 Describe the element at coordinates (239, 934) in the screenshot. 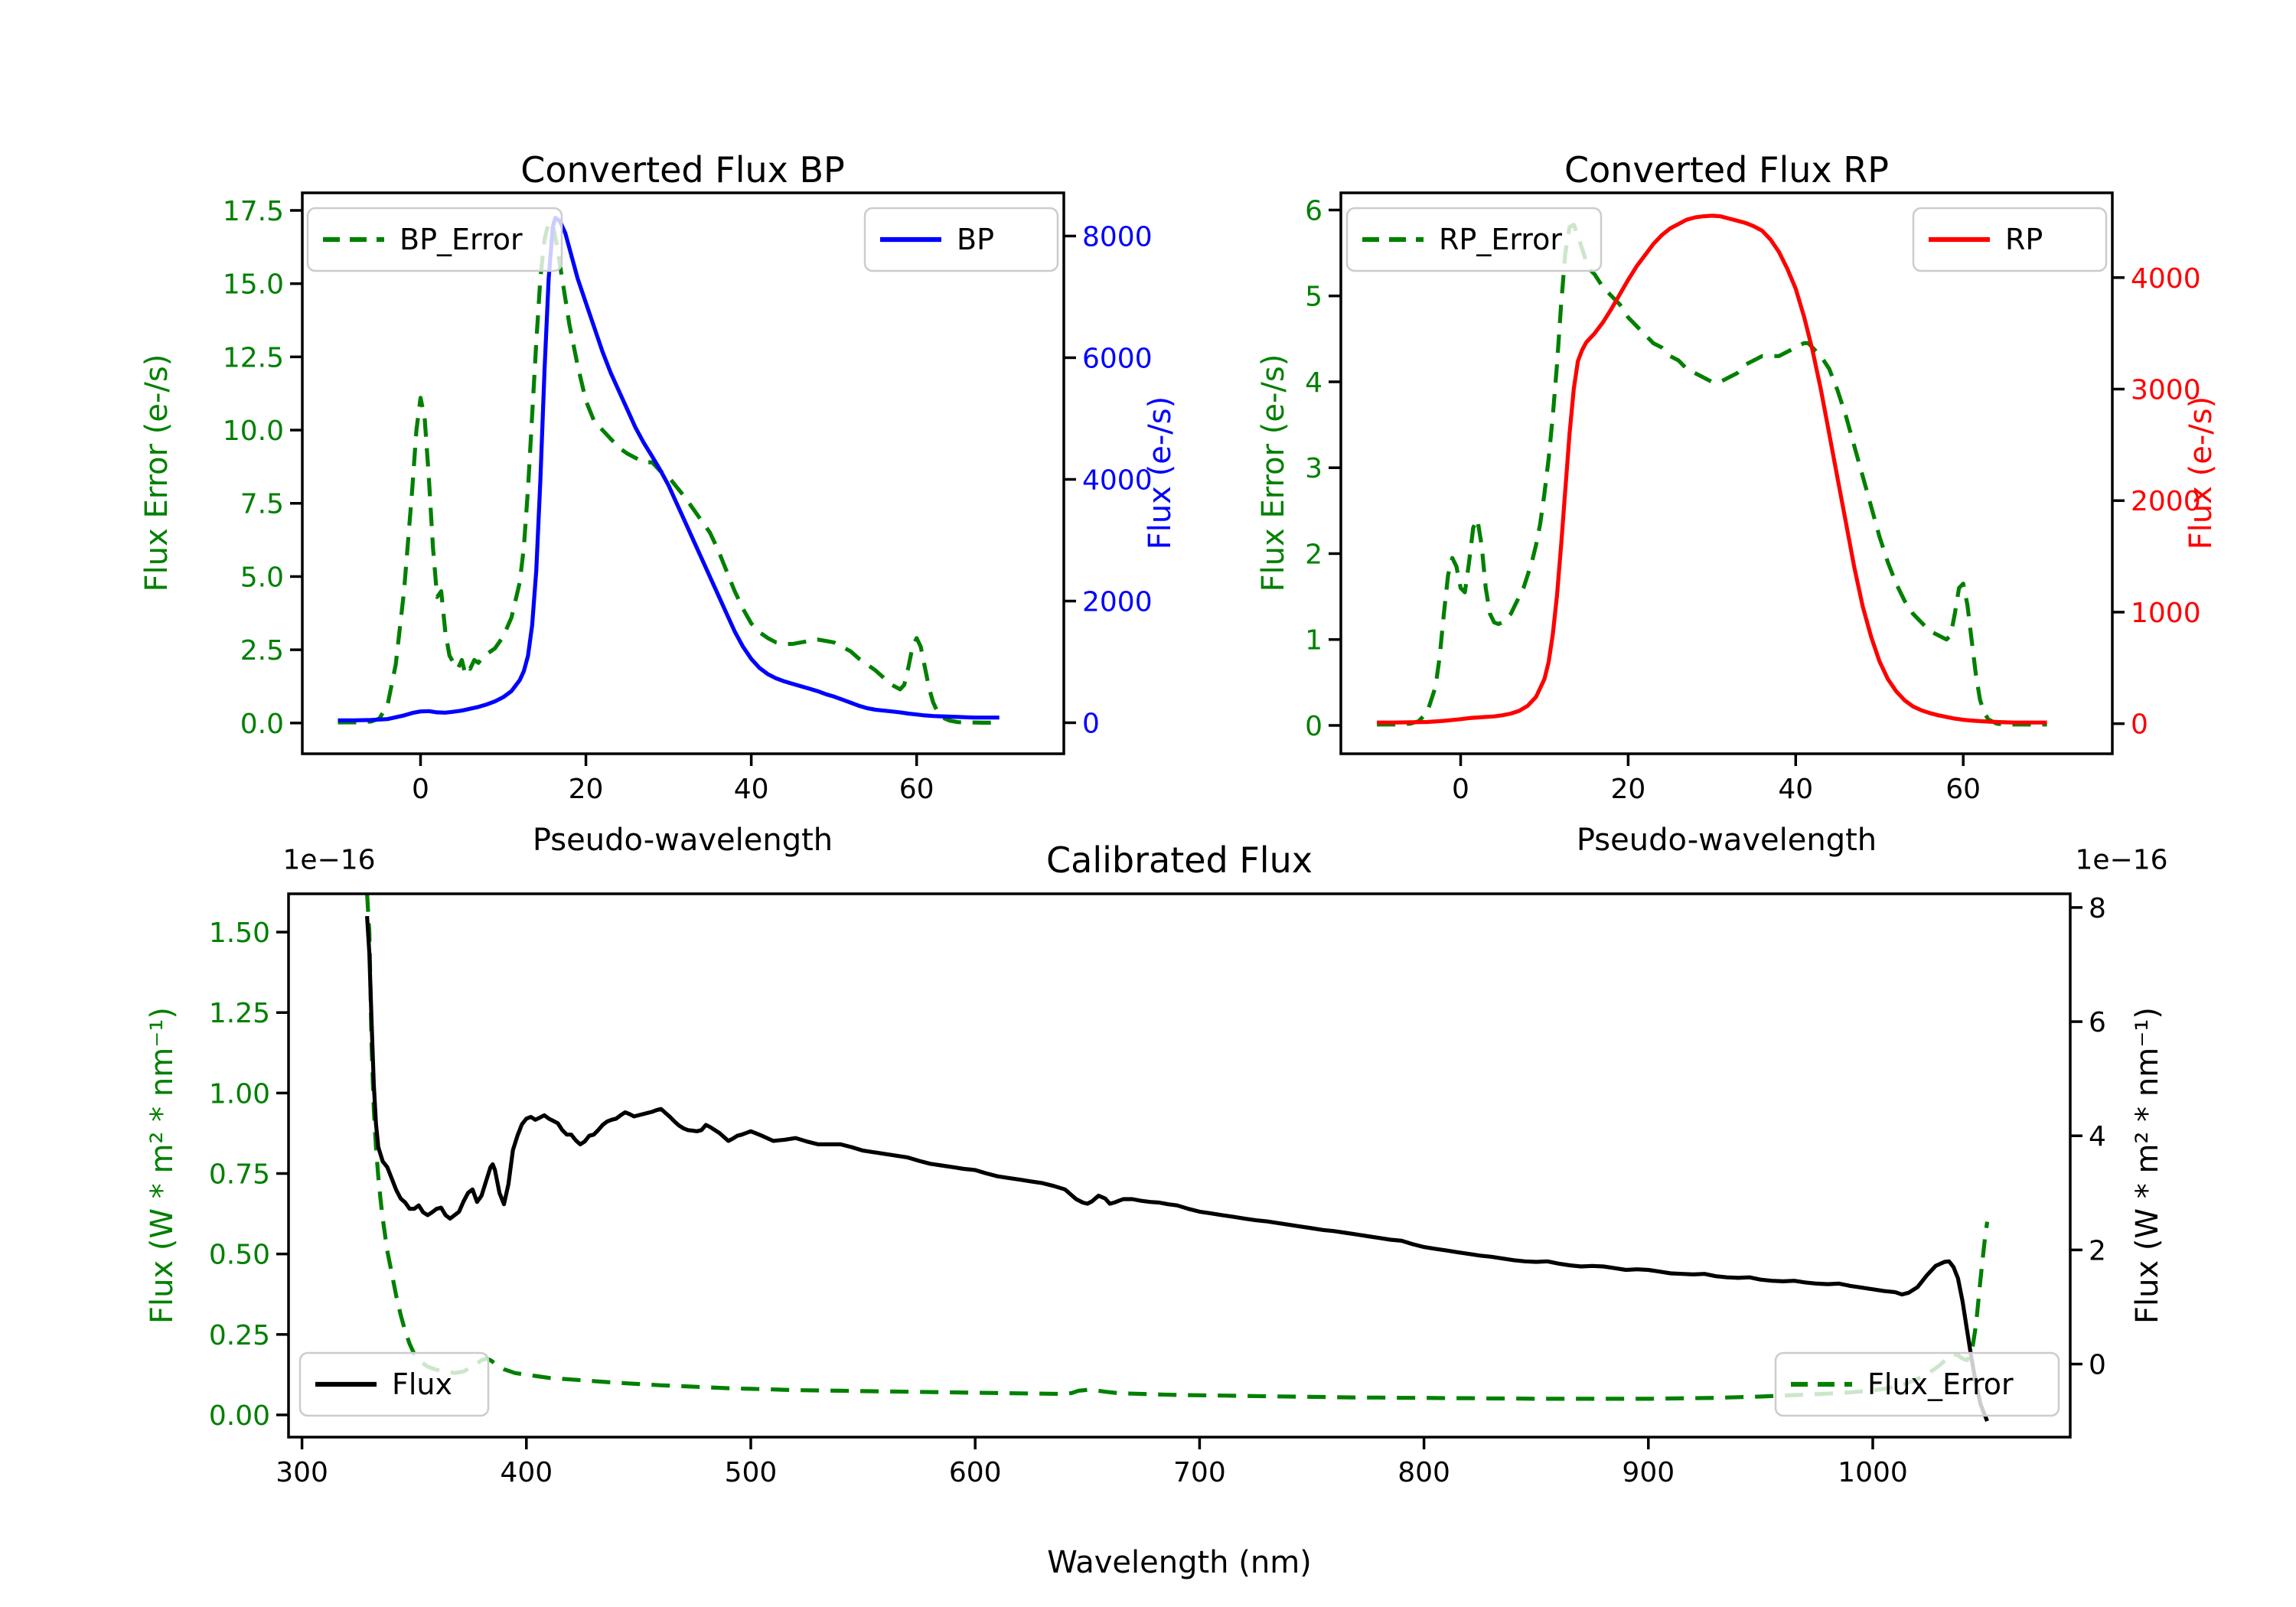

I see `cal-yleft-tick-label: 1.50` at that location.